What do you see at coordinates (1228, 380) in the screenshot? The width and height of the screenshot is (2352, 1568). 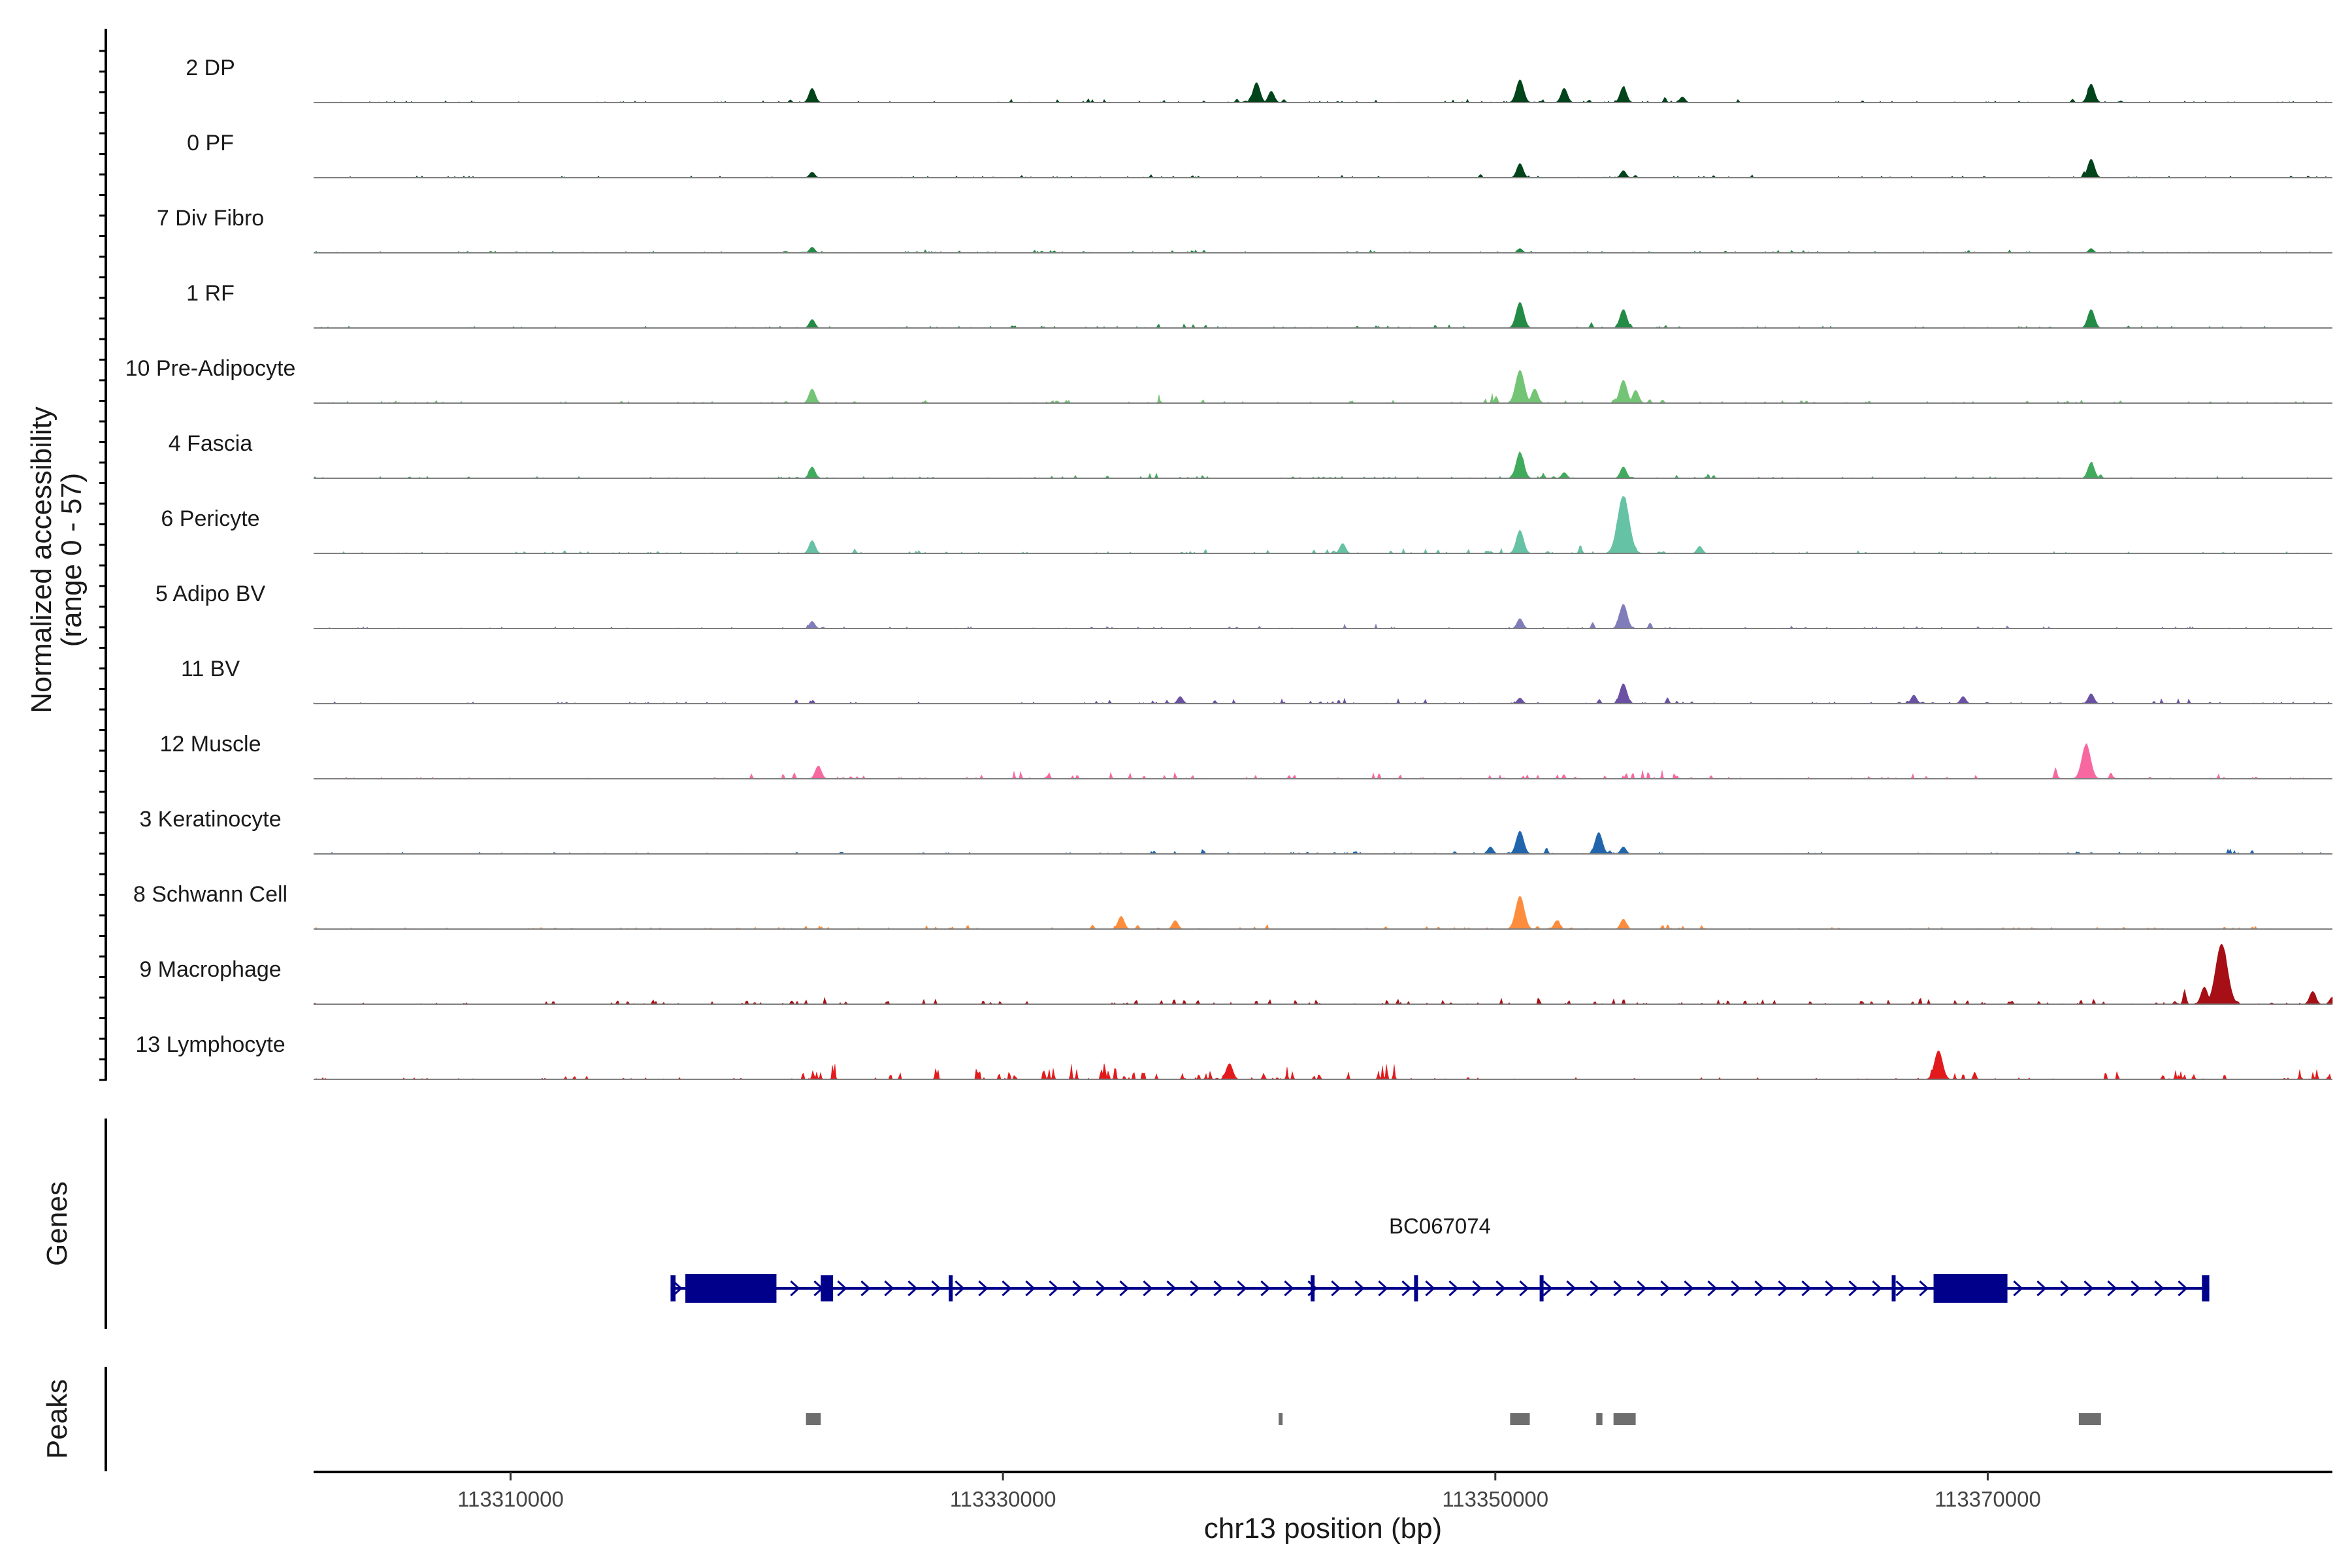 I see `track-10-pre-adipocyte: 10 Pre-Adipocyte` at bounding box center [1228, 380].